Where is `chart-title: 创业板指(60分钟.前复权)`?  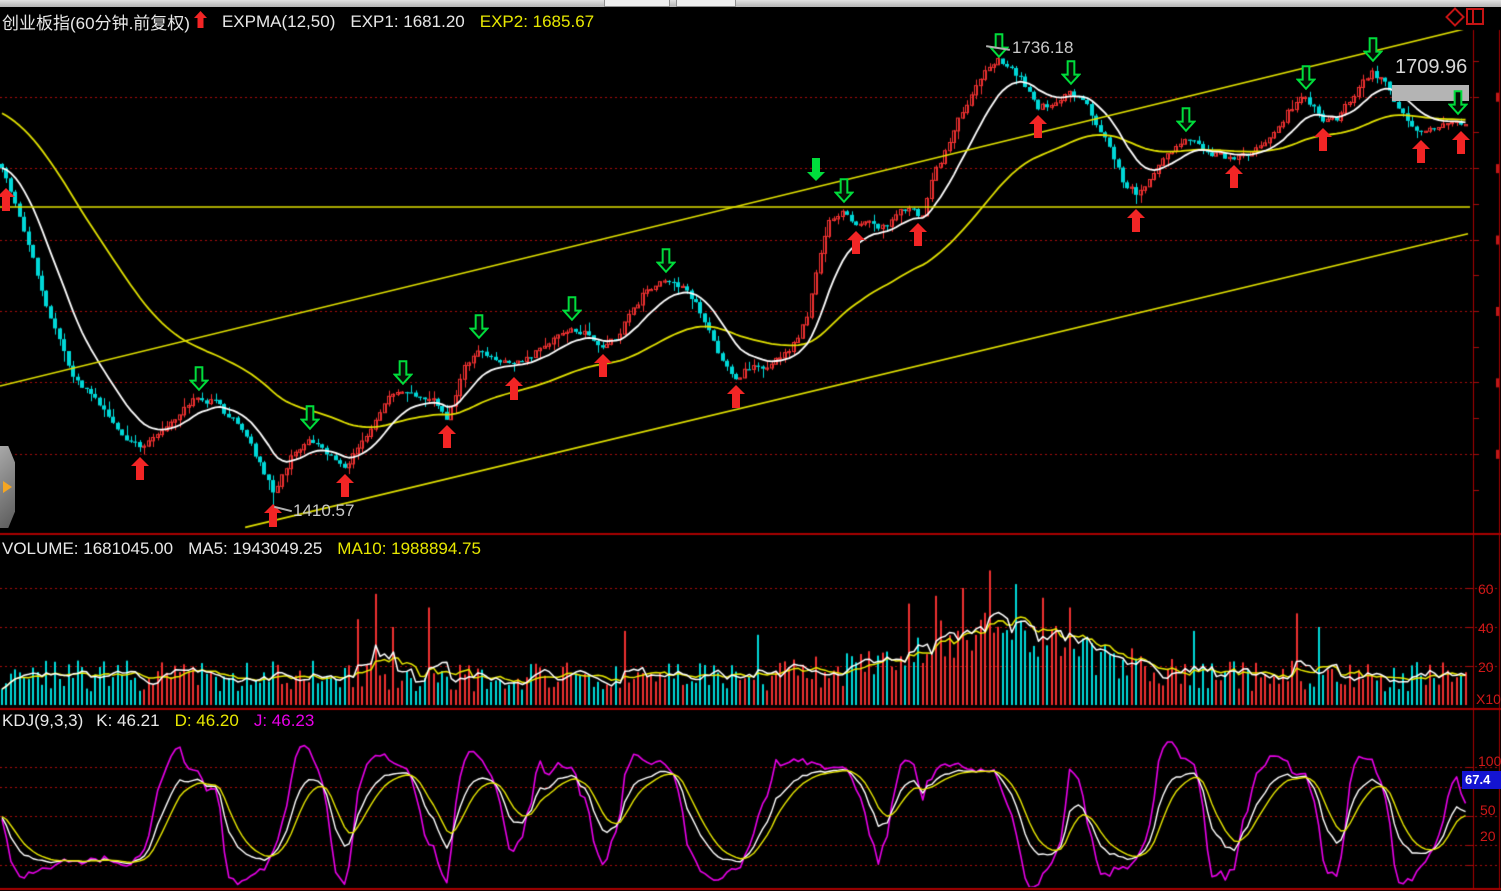 chart-title: 创业板指(60分钟.前复权) is located at coordinates (96, 23).